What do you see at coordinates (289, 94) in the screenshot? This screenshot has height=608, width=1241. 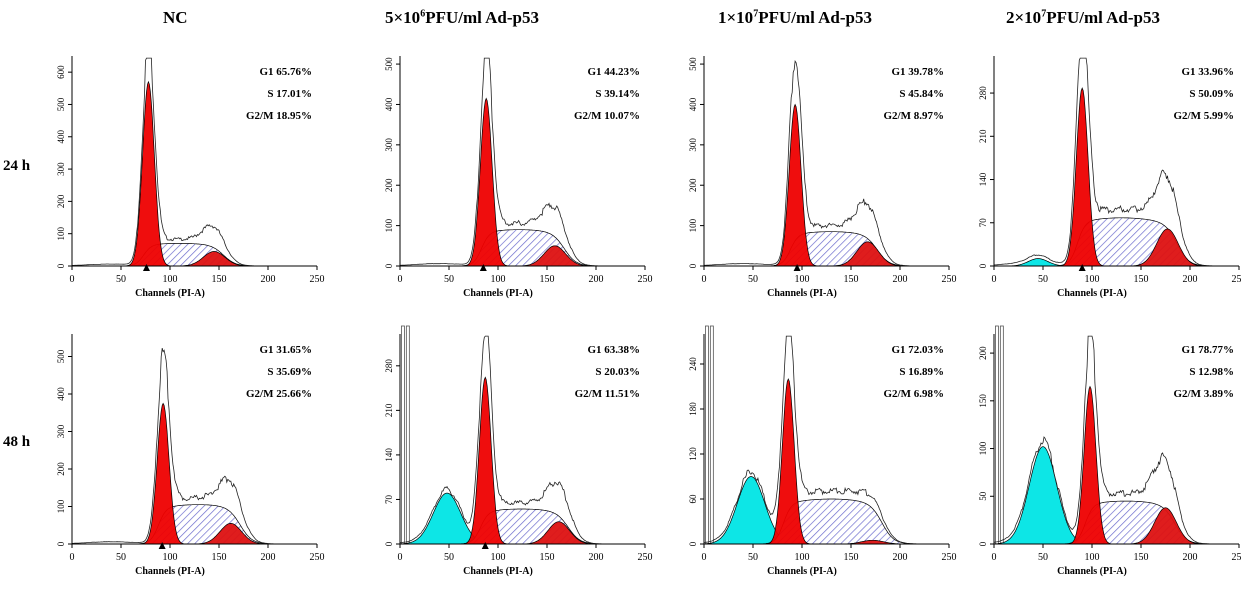 I see `stat-s: S 17.01%` at bounding box center [289, 94].